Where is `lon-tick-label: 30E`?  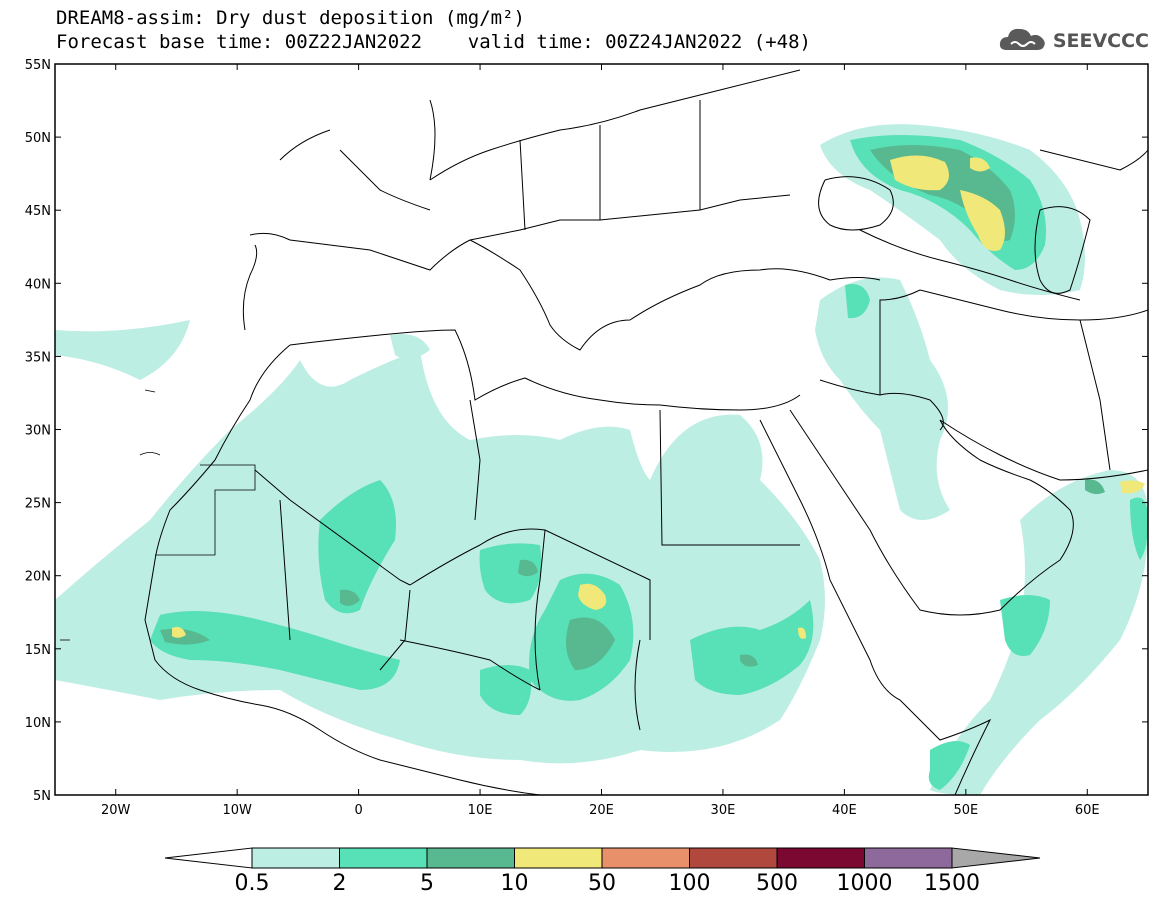 lon-tick-label: 30E is located at coordinates (723, 810).